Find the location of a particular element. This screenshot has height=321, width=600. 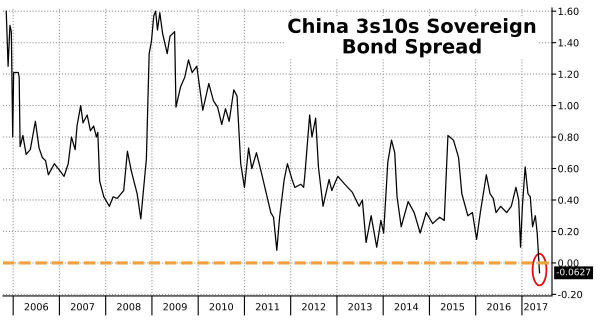

y-tick-label: 0.00 is located at coordinates (568, 263).